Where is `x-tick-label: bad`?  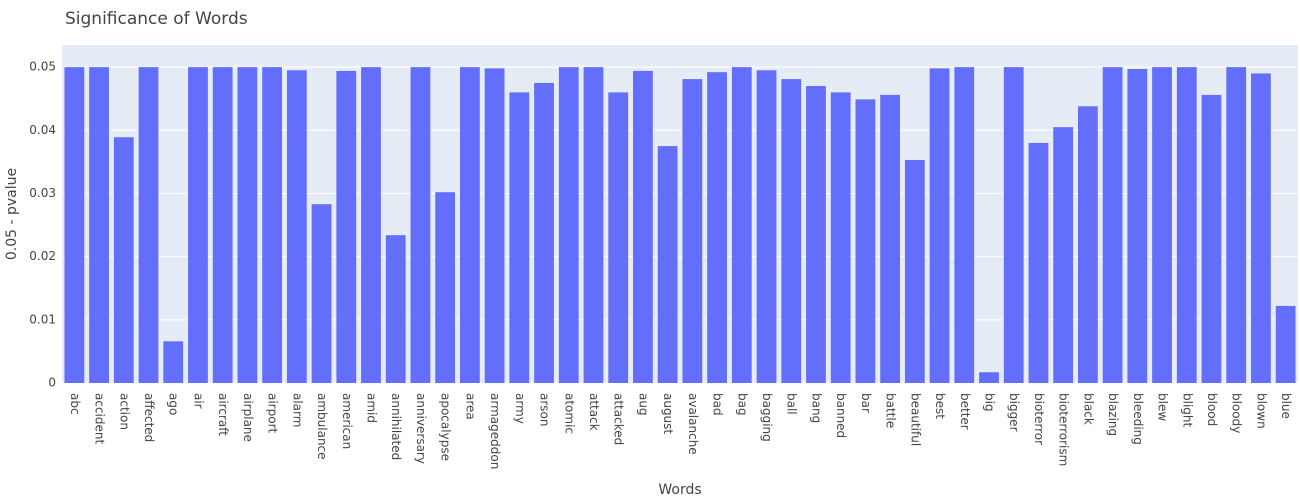
x-tick-label: bad is located at coordinates (718, 404).